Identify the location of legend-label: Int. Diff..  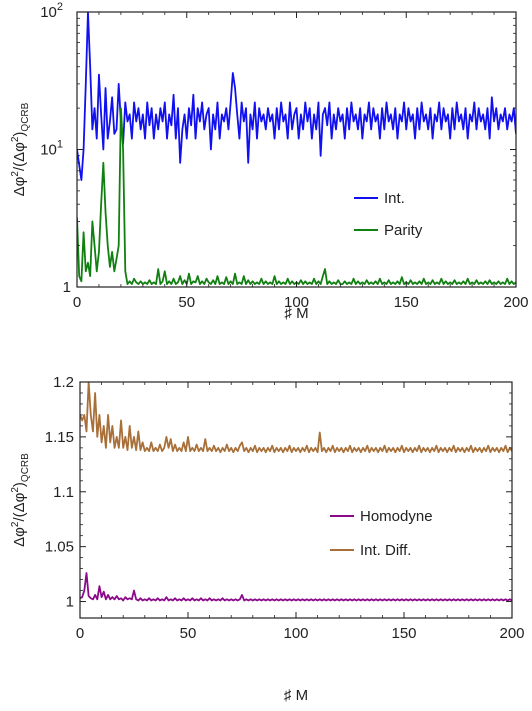
(385, 550).